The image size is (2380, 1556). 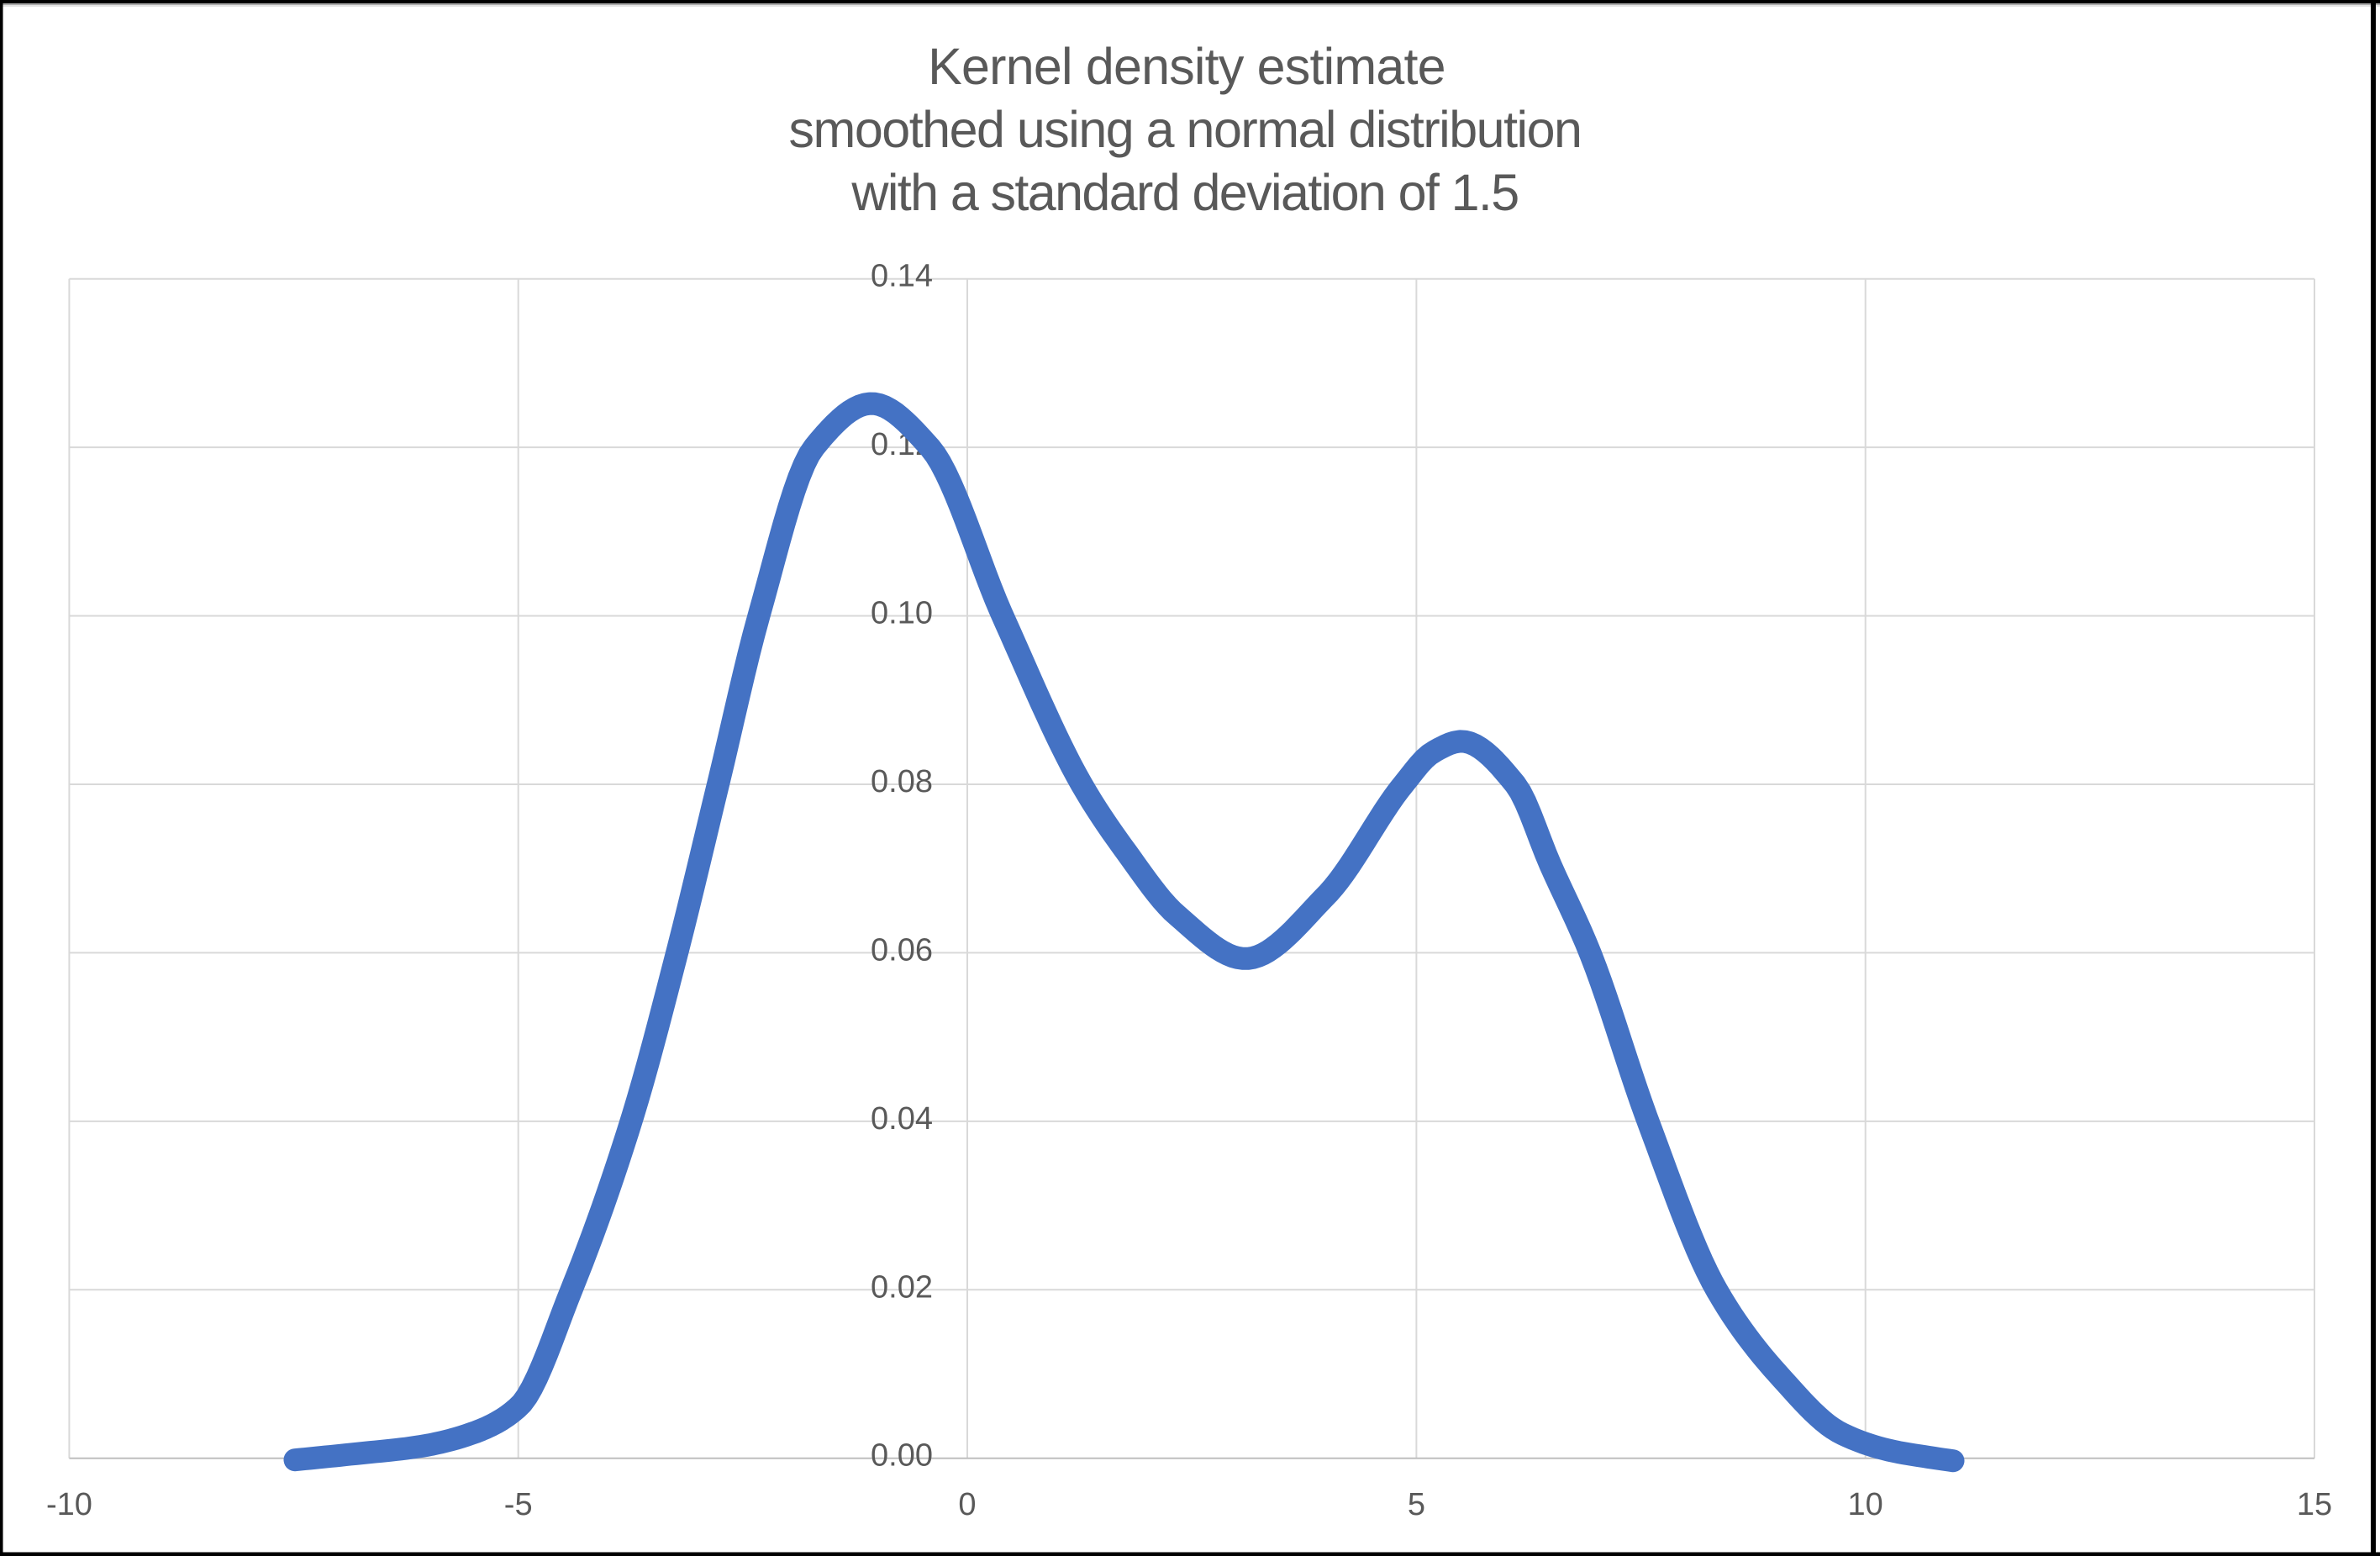 I want to click on svg-text: -10, so click(x=69, y=1504).